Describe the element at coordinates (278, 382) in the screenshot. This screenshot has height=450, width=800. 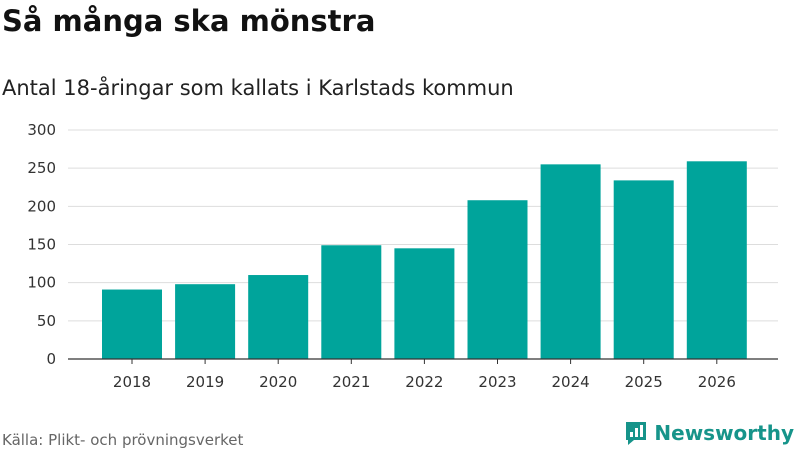
I see `x-tick-label: 2020` at that location.